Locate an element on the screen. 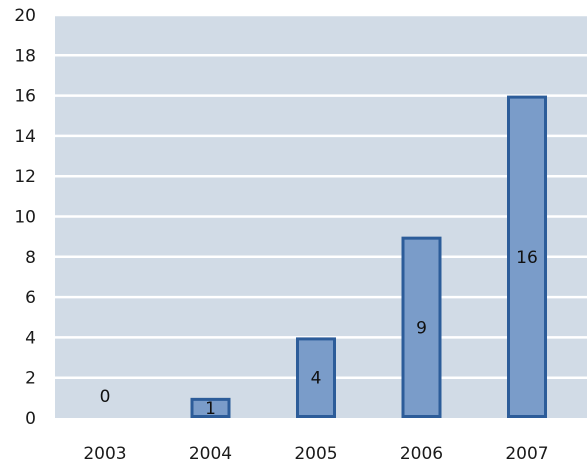  y-tick-label: 2 is located at coordinates (30, 379).